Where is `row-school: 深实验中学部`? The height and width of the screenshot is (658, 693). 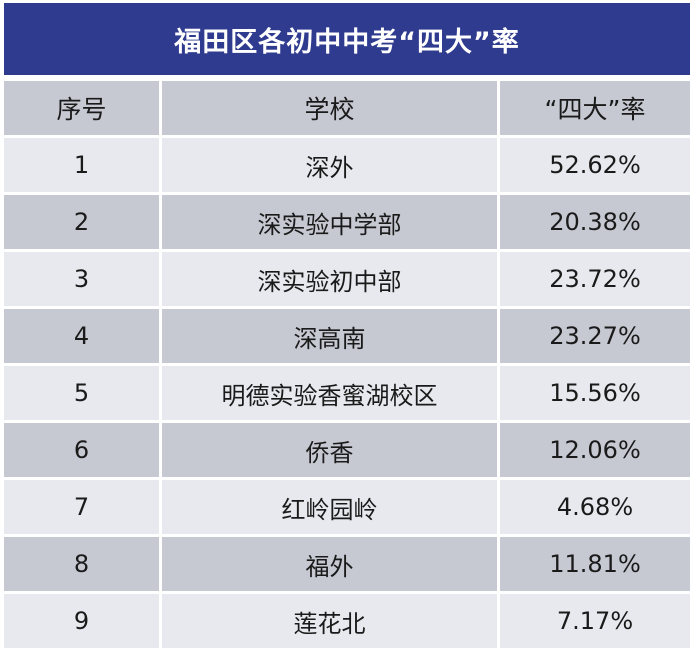 row-school: 深实验中学部 is located at coordinates (328, 222).